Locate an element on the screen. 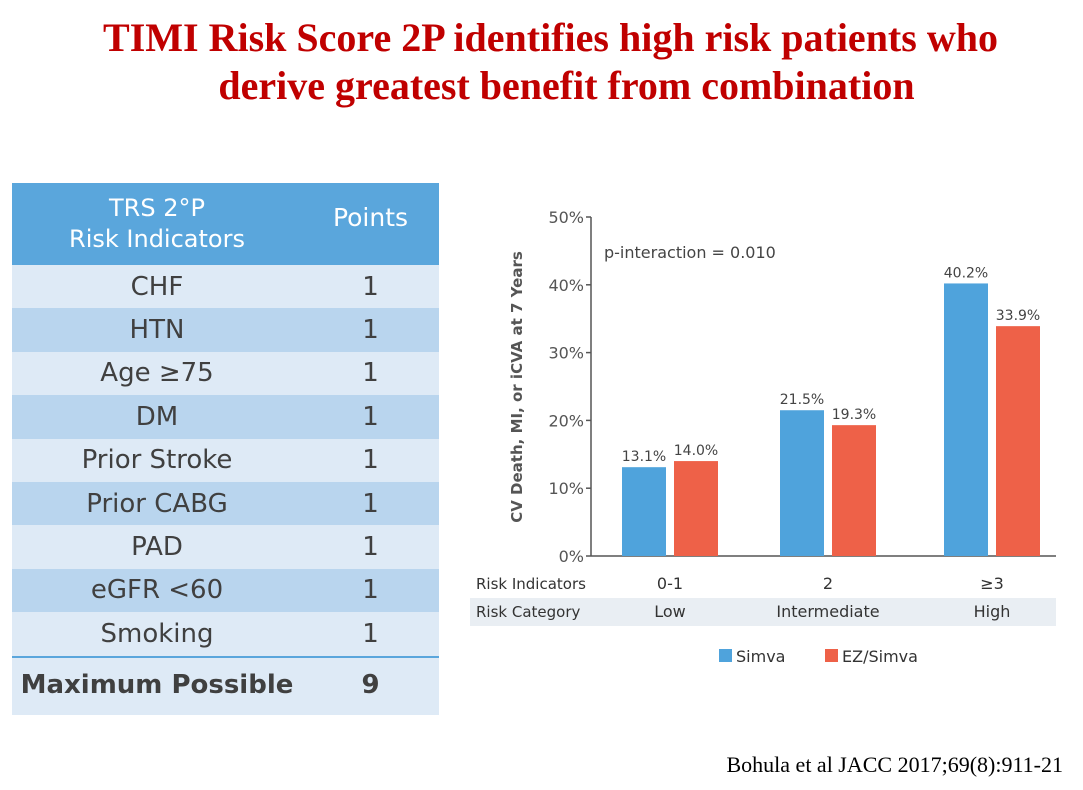 The image size is (1083, 790). bar-value-label: 14.0% is located at coordinates (696, 451).